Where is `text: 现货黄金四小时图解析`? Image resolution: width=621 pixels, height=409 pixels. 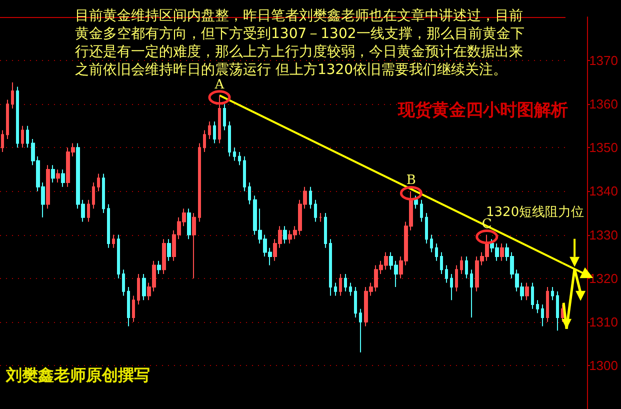
text: 现货黄金四小时图解析 is located at coordinates (482, 110).